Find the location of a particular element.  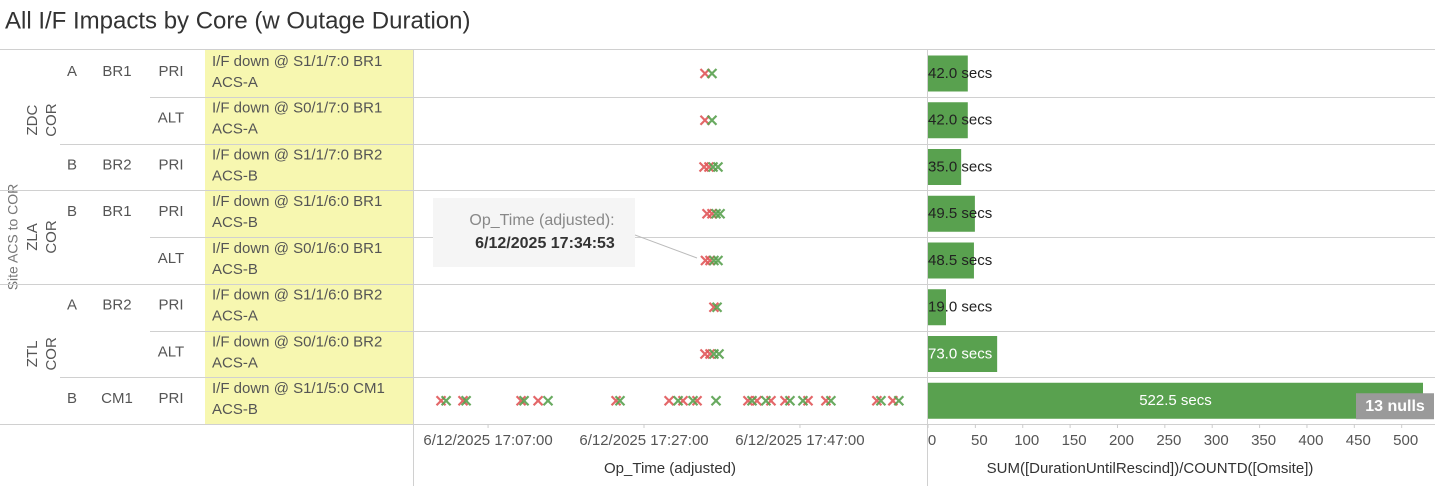

x-tick-label: 100 is located at coordinates (1026, 440).